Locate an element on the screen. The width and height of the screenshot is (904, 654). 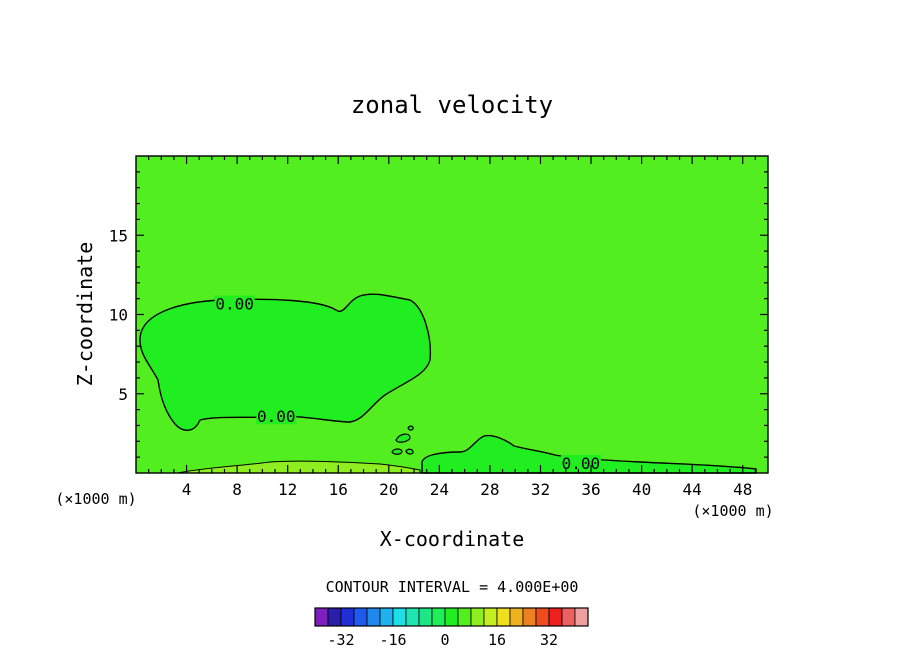
x-tick-label: 36 is located at coordinates (590, 489).